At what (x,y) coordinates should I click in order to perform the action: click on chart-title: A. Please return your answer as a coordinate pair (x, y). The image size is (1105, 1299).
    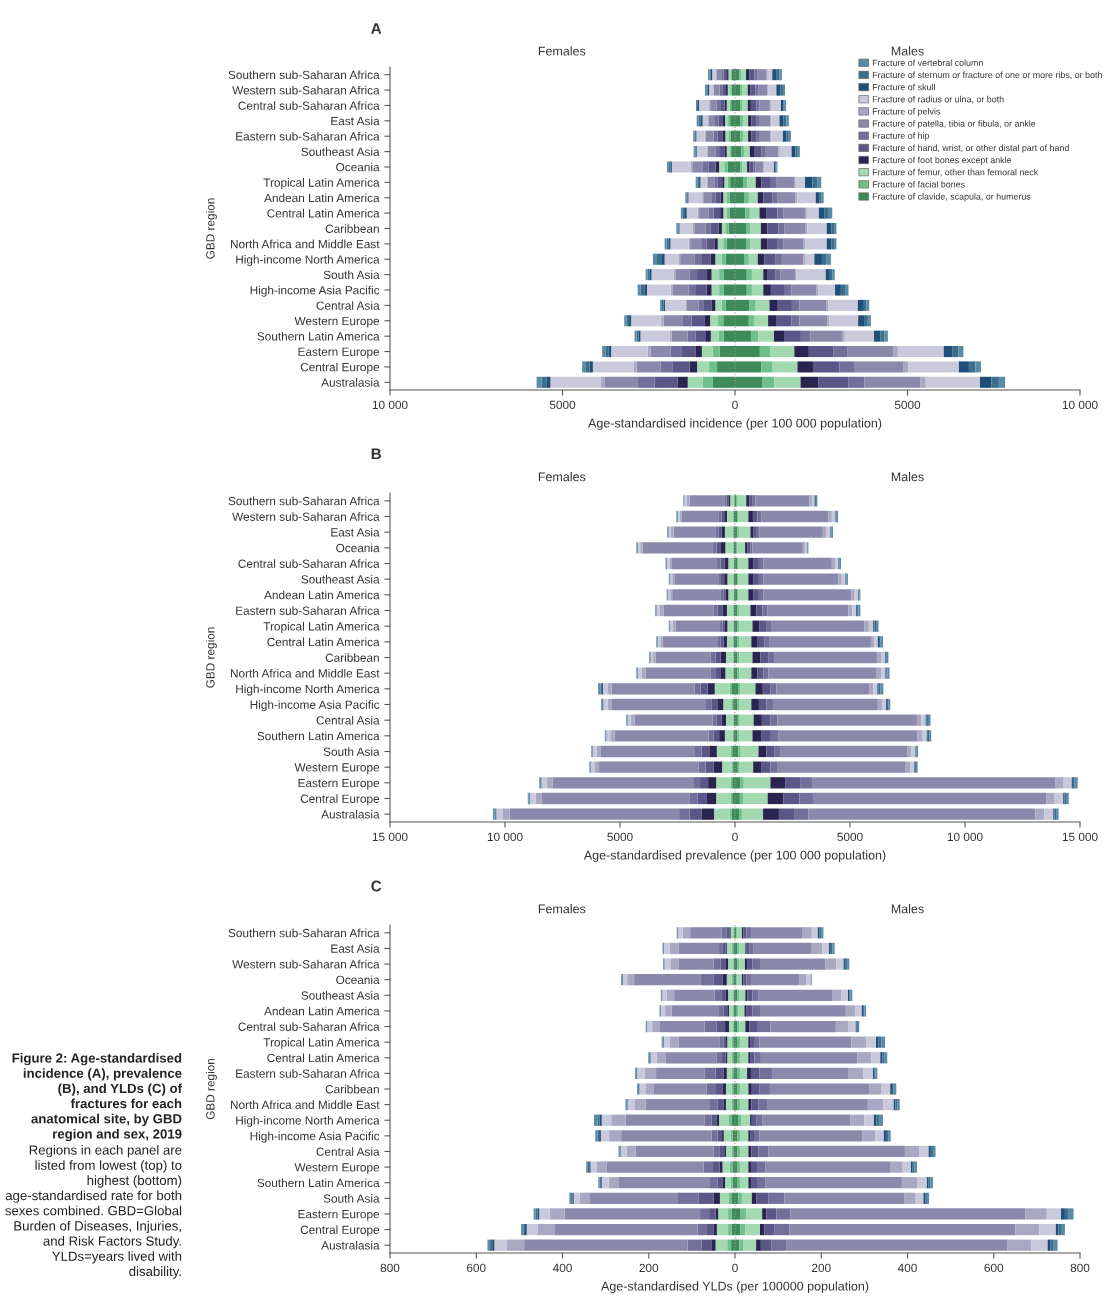
    Looking at the image, I should click on (376, 28).